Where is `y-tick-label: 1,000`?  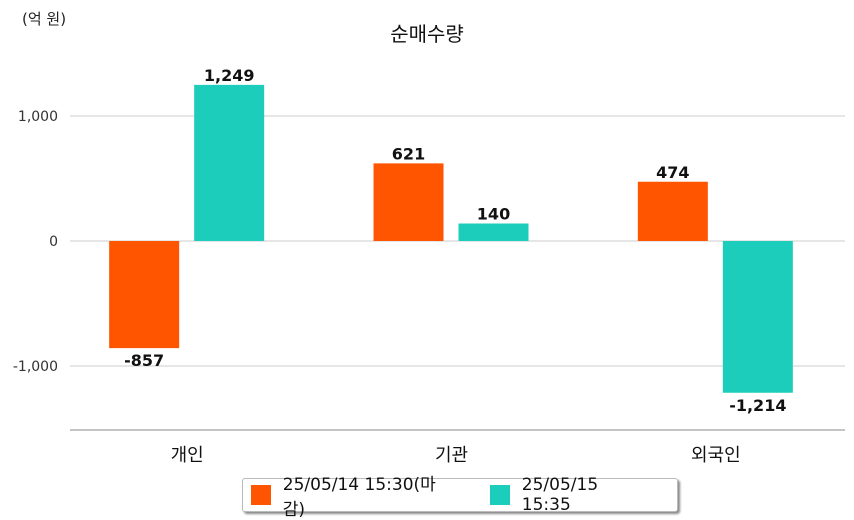 y-tick-label: 1,000 is located at coordinates (38, 117).